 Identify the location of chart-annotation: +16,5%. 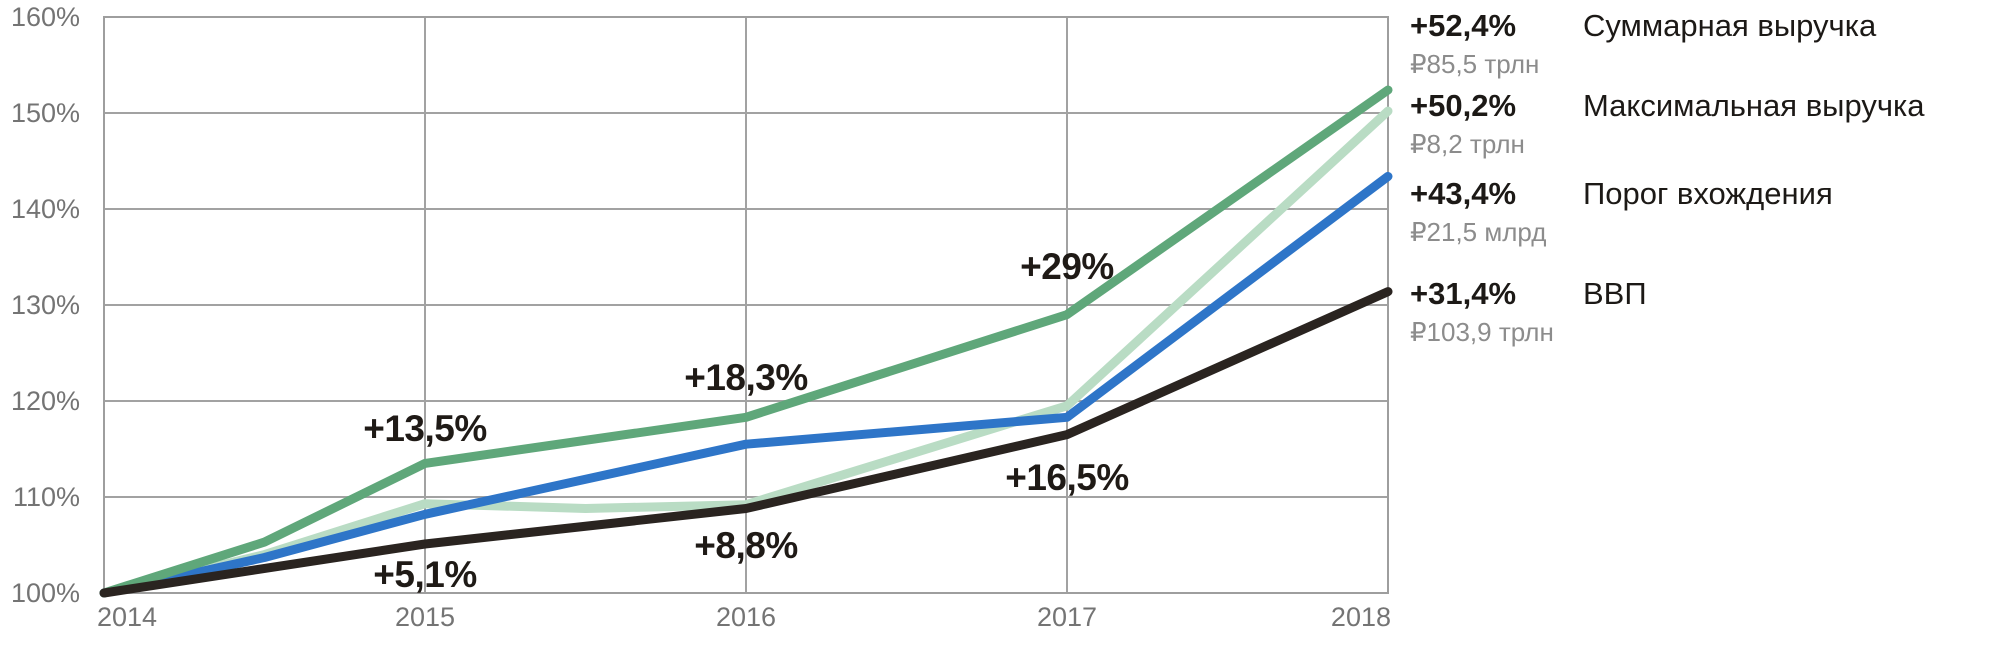
(1067, 477).